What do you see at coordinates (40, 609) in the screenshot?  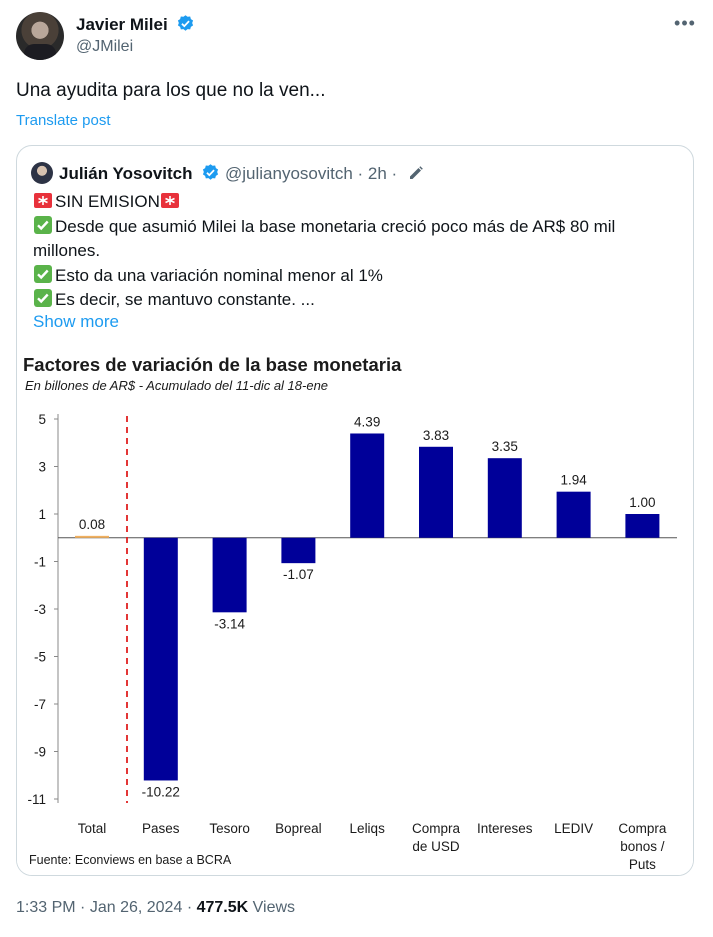 I see `y-tick-label: -3` at bounding box center [40, 609].